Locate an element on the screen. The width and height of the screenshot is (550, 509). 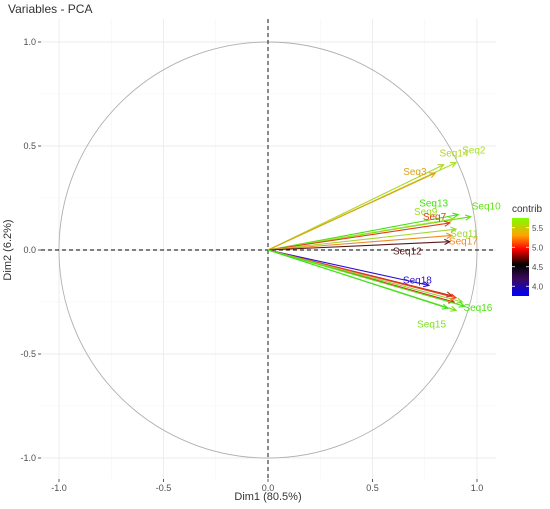
variable-arrow-seq12 is located at coordinates (359, 244).